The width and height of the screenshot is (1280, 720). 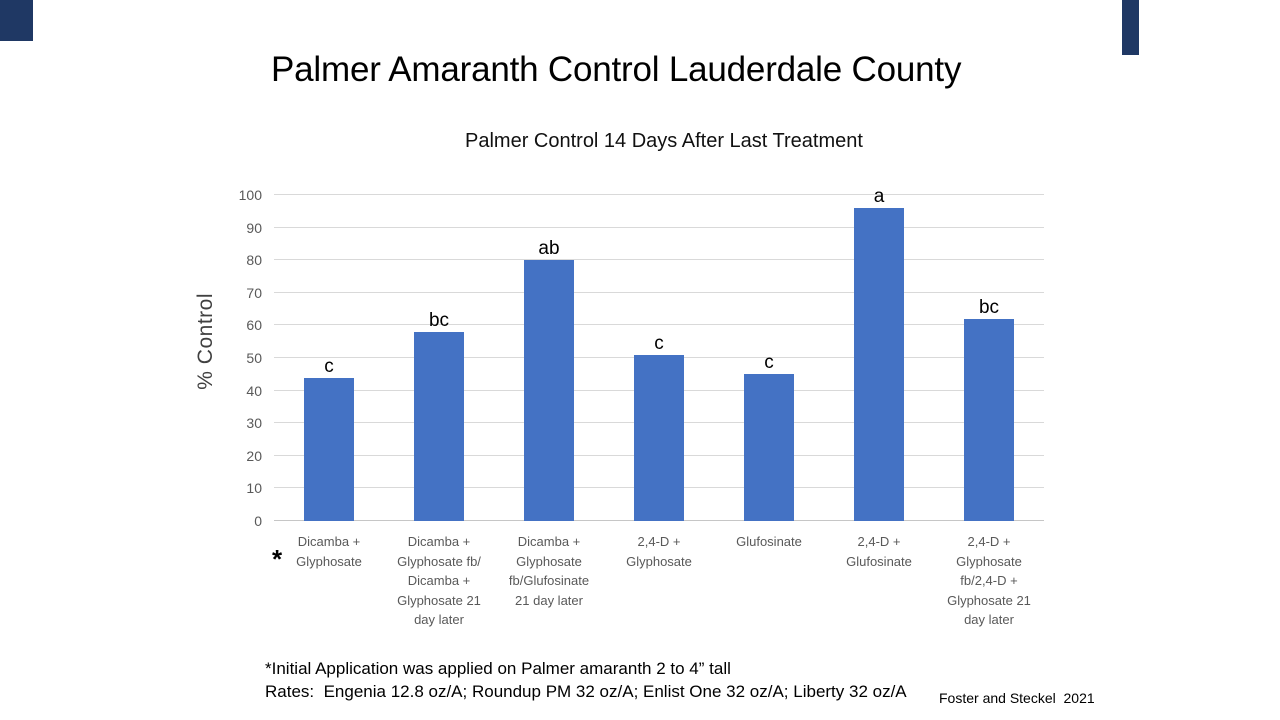 What do you see at coordinates (989, 307) in the screenshot?
I see `bar-significance-letter-7: bc` at bounding box center [989, 307].